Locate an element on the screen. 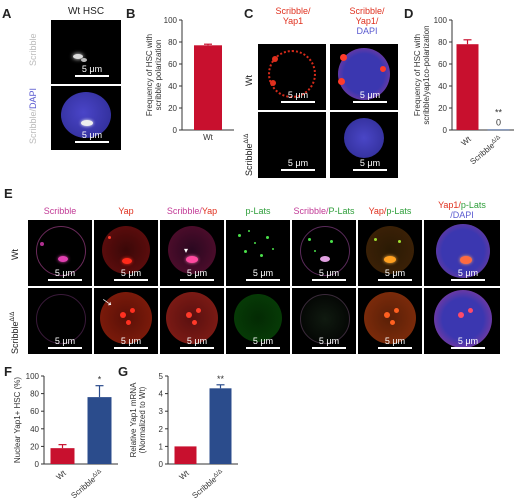 The width and height of the screenshot is (520, 504). panel-e-col-scribble-yap: Scribble/Yap is located at coordinates (192, 211).